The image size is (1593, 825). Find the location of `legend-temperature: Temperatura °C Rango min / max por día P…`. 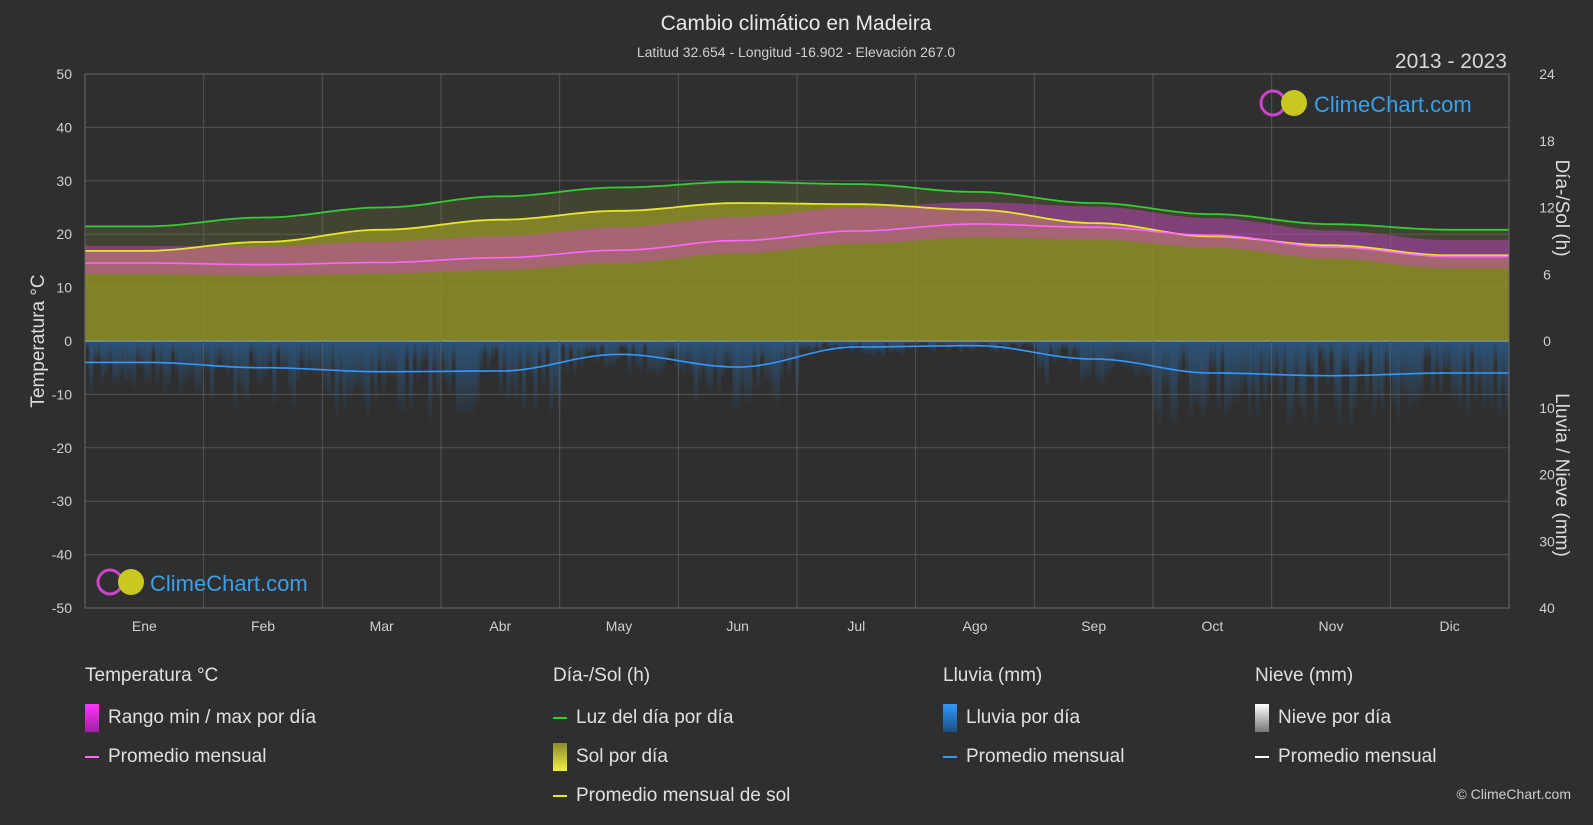

legend-temperature: Temperatura °C Rango min / max por día P… is located at coordinates (200, 719).